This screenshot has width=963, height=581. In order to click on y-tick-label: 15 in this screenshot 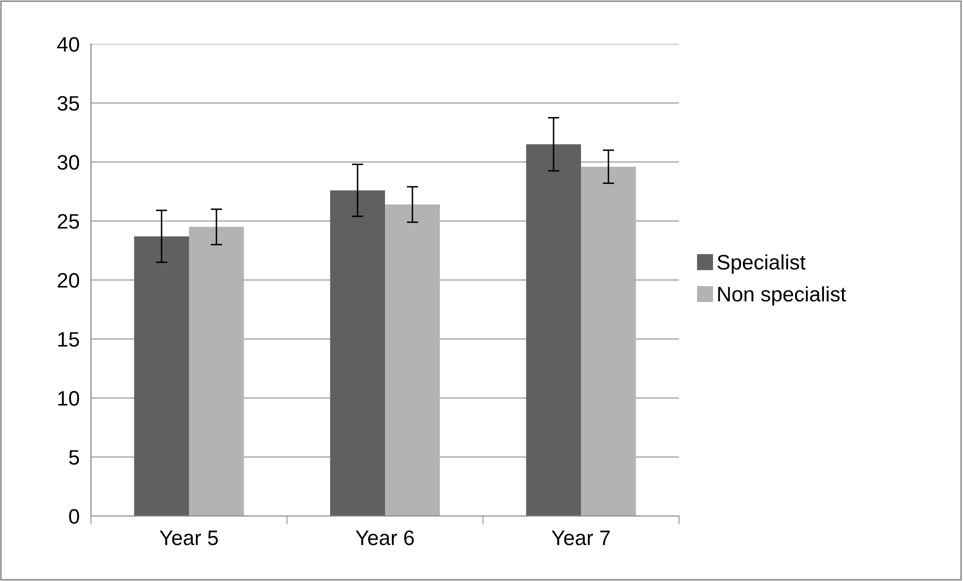, I will do `click(69, 339)`.